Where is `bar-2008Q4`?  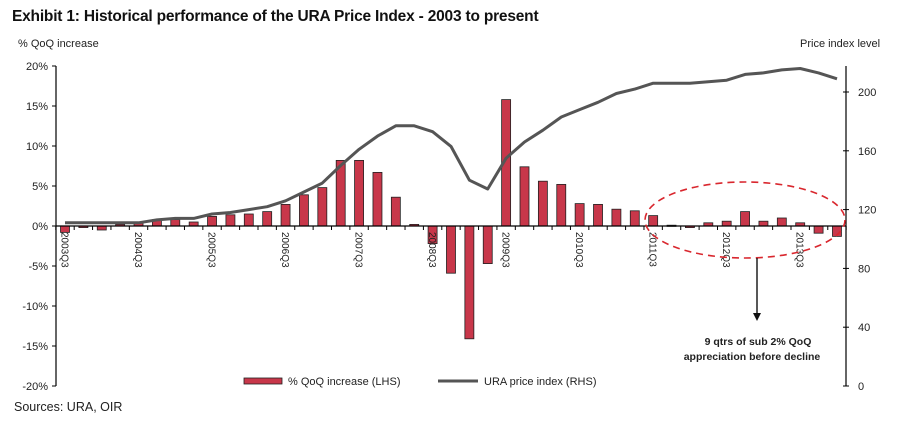 bar-2008Q4 is located at coordinates (451, 249).